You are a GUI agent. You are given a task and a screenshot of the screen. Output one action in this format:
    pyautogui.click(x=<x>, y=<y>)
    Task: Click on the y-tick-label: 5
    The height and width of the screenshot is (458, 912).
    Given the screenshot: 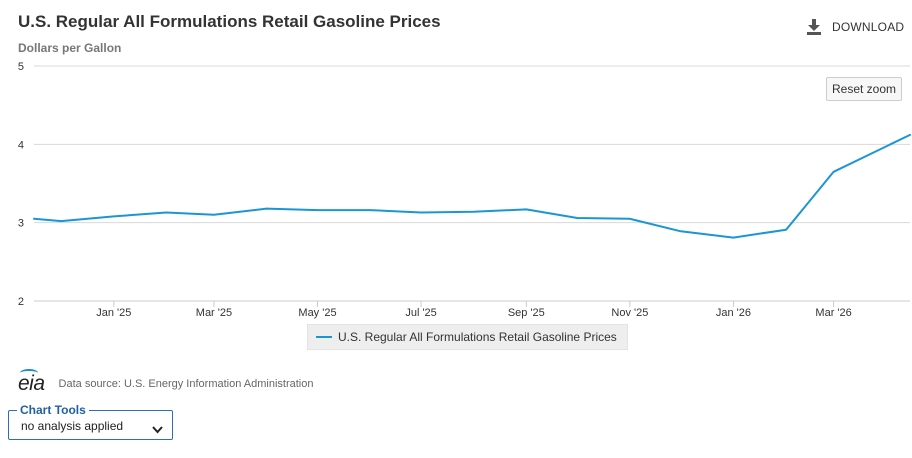 What is the action you would take?
    pyautogui.click(x=21, y=67)
    